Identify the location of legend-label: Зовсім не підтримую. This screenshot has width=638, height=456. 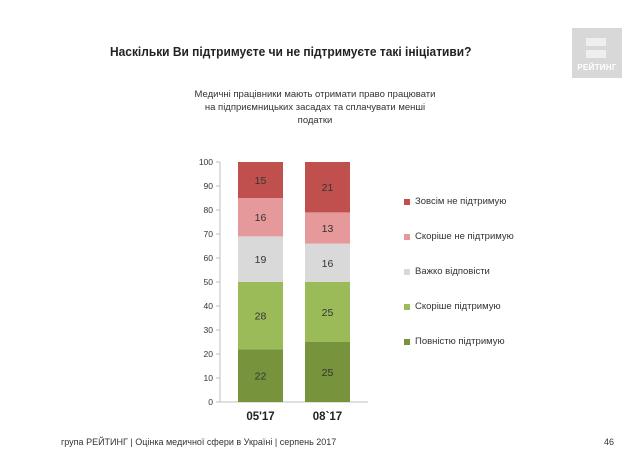
(461, 201).